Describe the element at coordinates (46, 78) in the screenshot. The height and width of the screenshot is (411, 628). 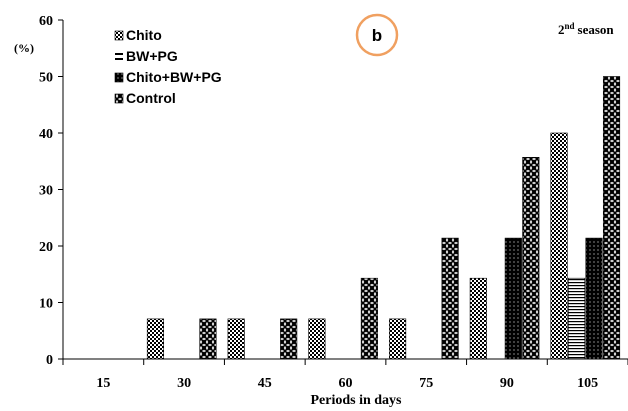
I see `y-tick-label: 50` at that location.